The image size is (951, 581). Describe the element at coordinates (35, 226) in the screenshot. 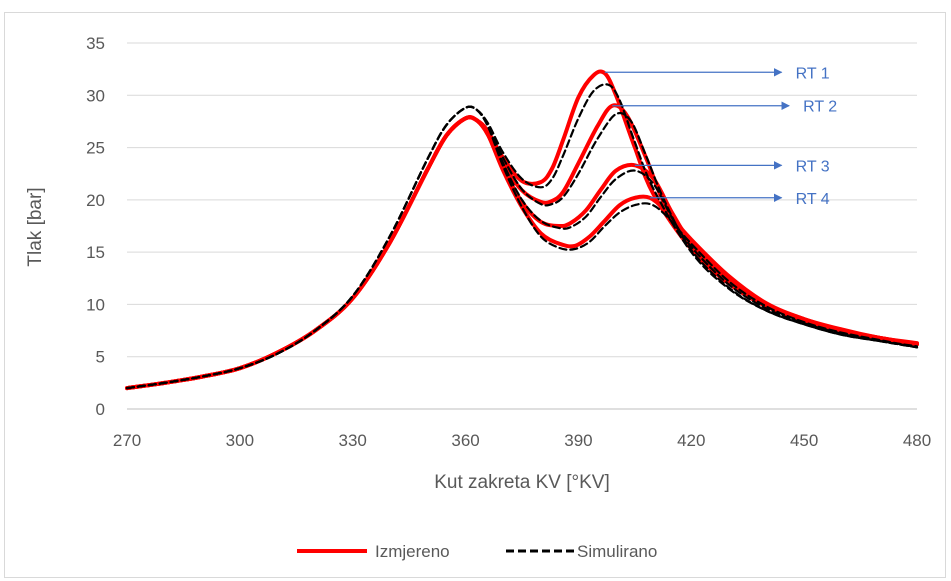

I see `y-axis-title: Tlak [bar]` at that location.